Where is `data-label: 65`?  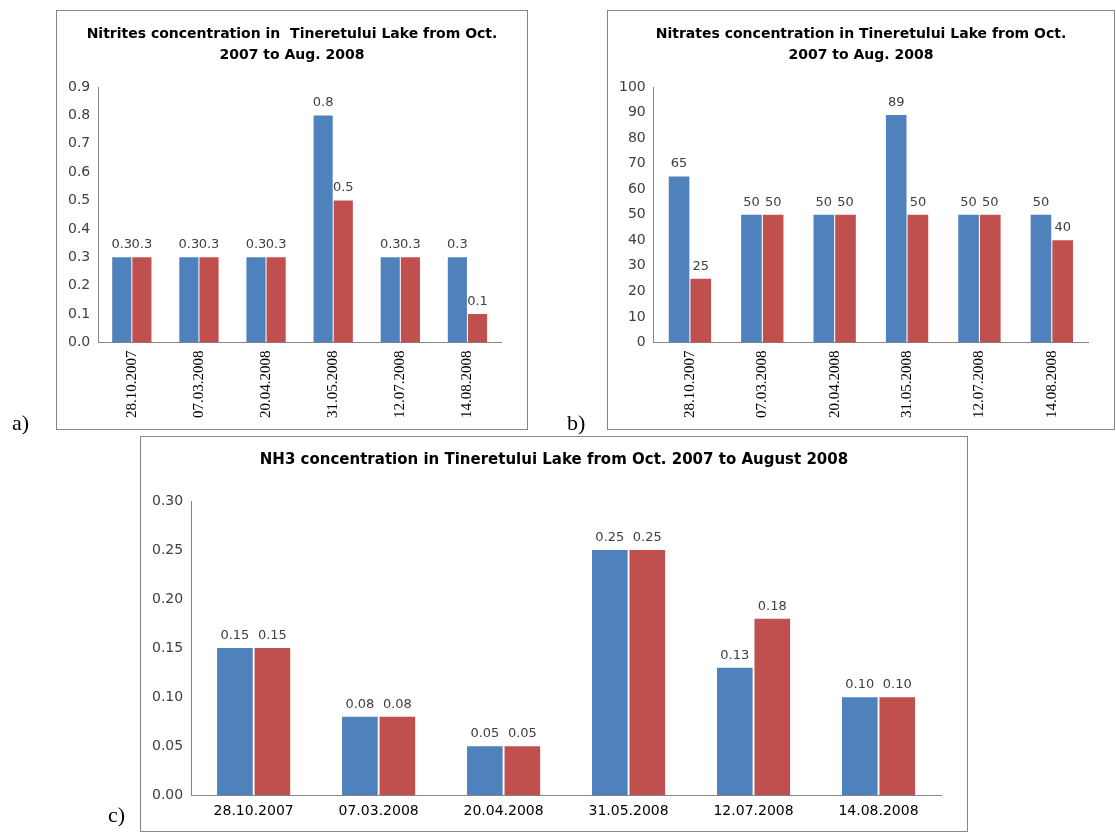 data-label: 65 is located at coordinates (679, 163).